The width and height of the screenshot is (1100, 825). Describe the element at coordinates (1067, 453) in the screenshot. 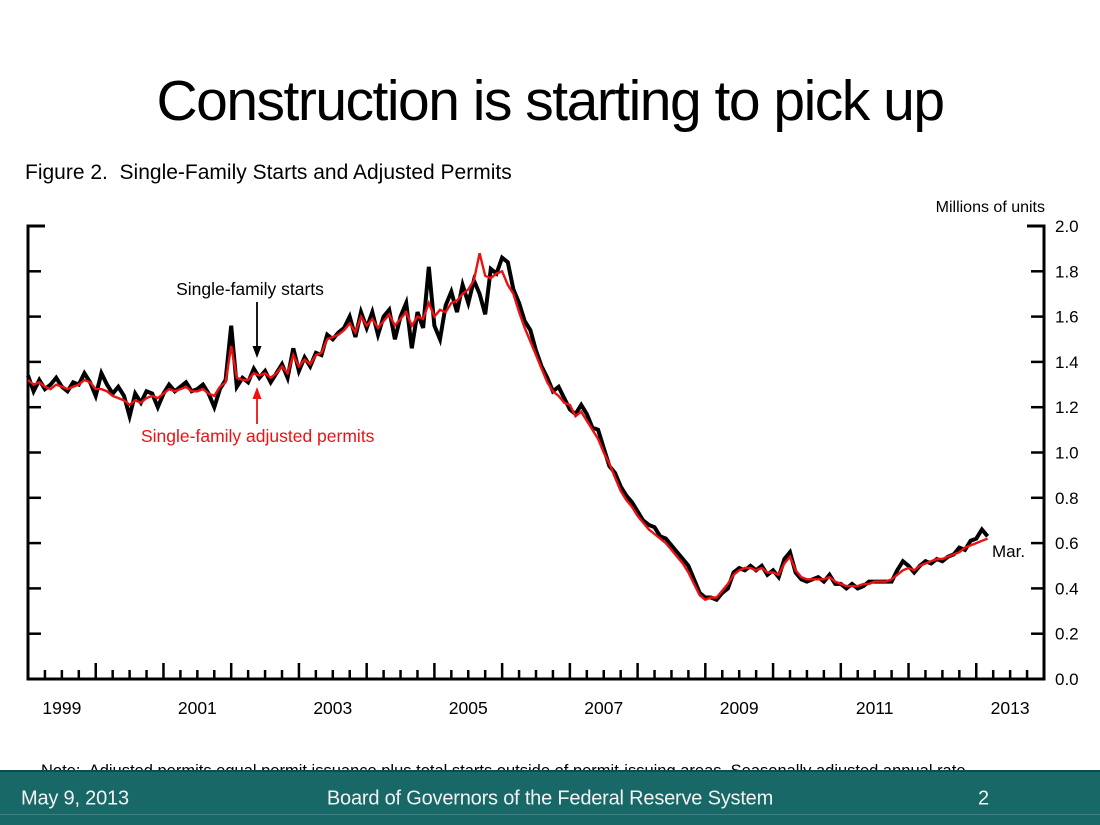

I see `y-tick-label: 1.0` at that location.